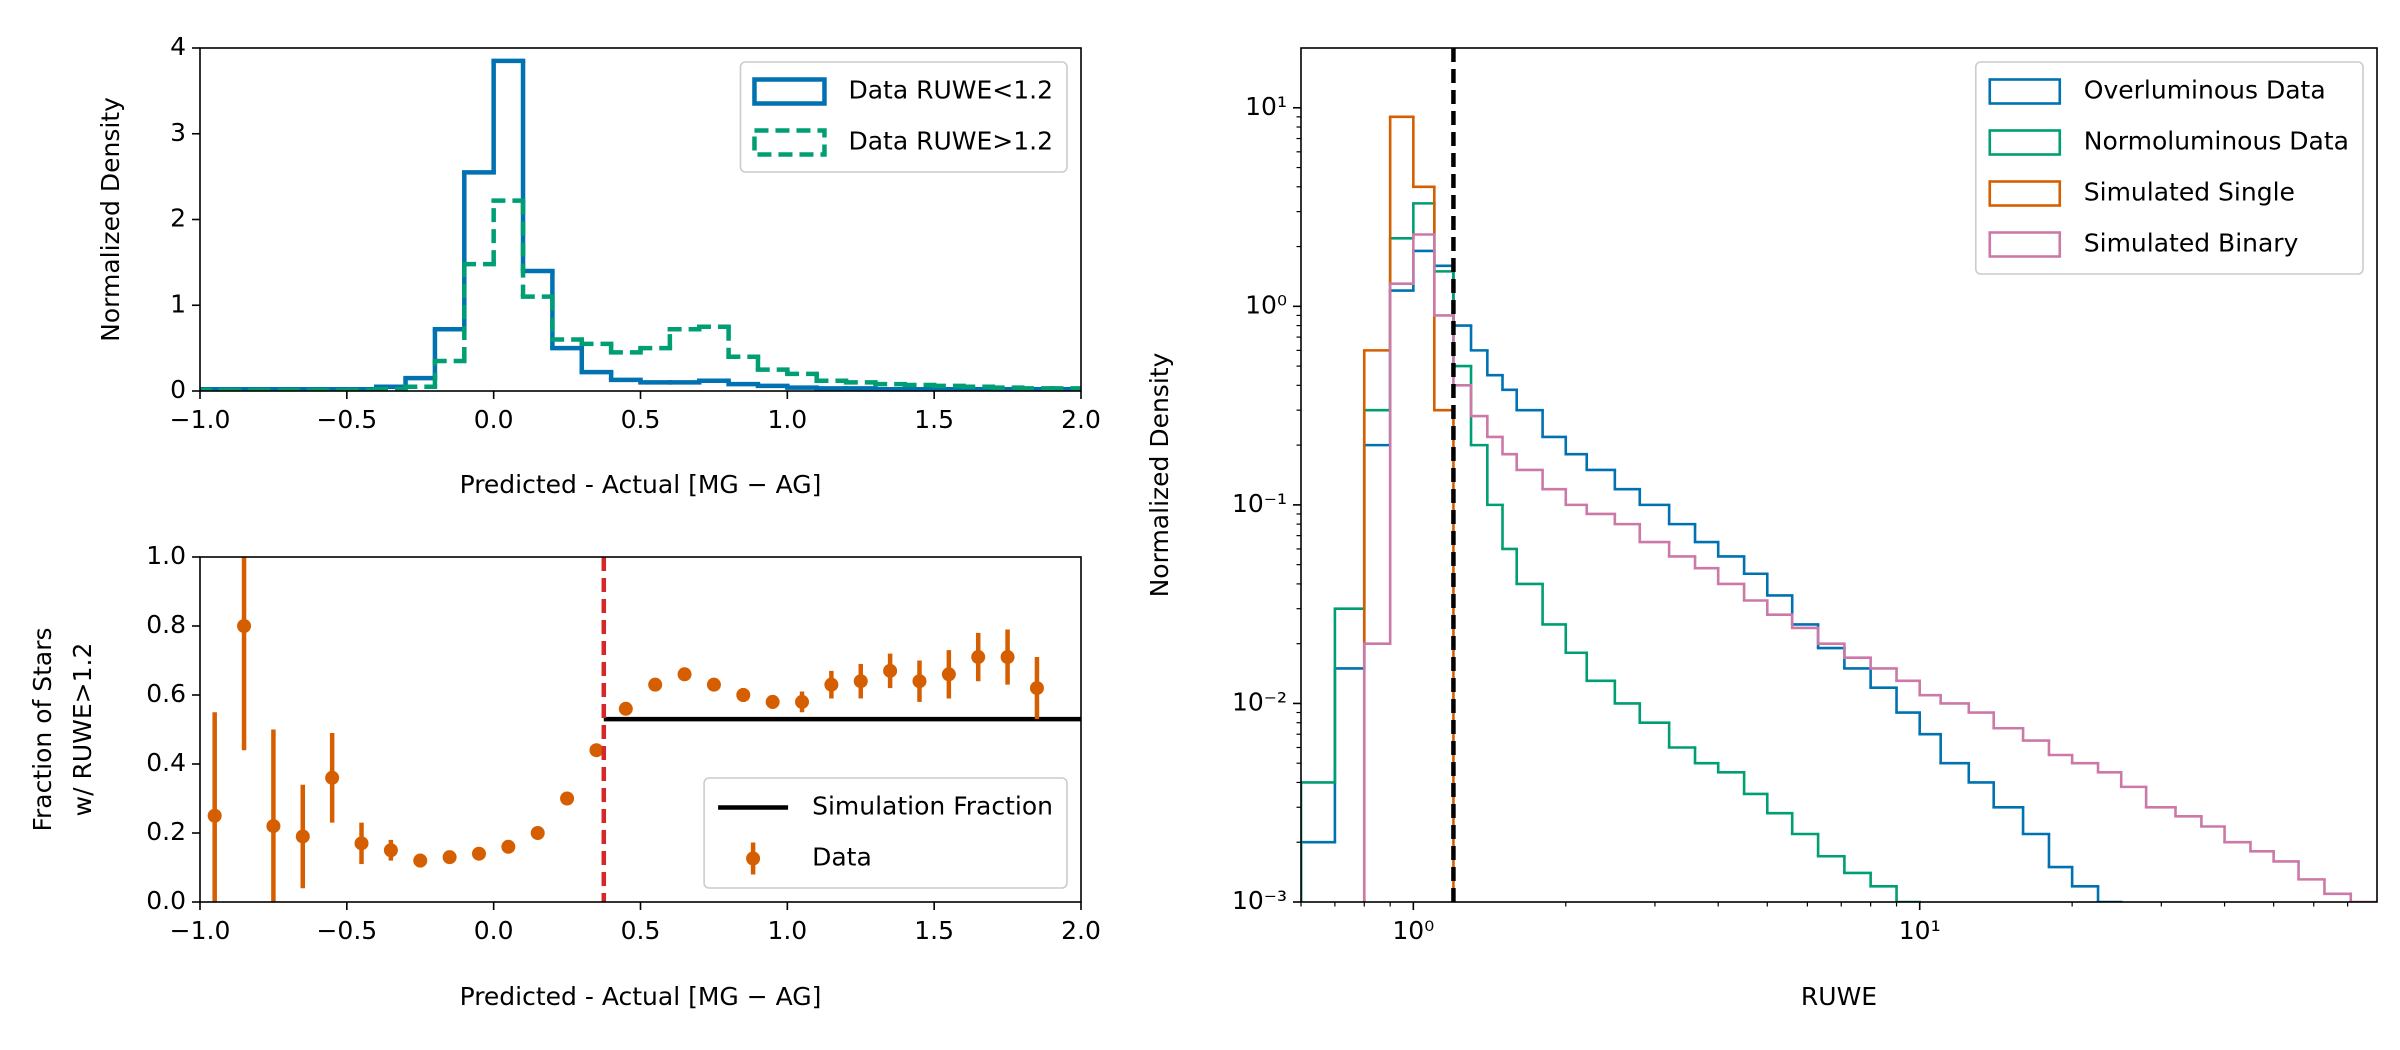  I want to click on legend-label: Data RUWE>1.2, so click(950, 141).